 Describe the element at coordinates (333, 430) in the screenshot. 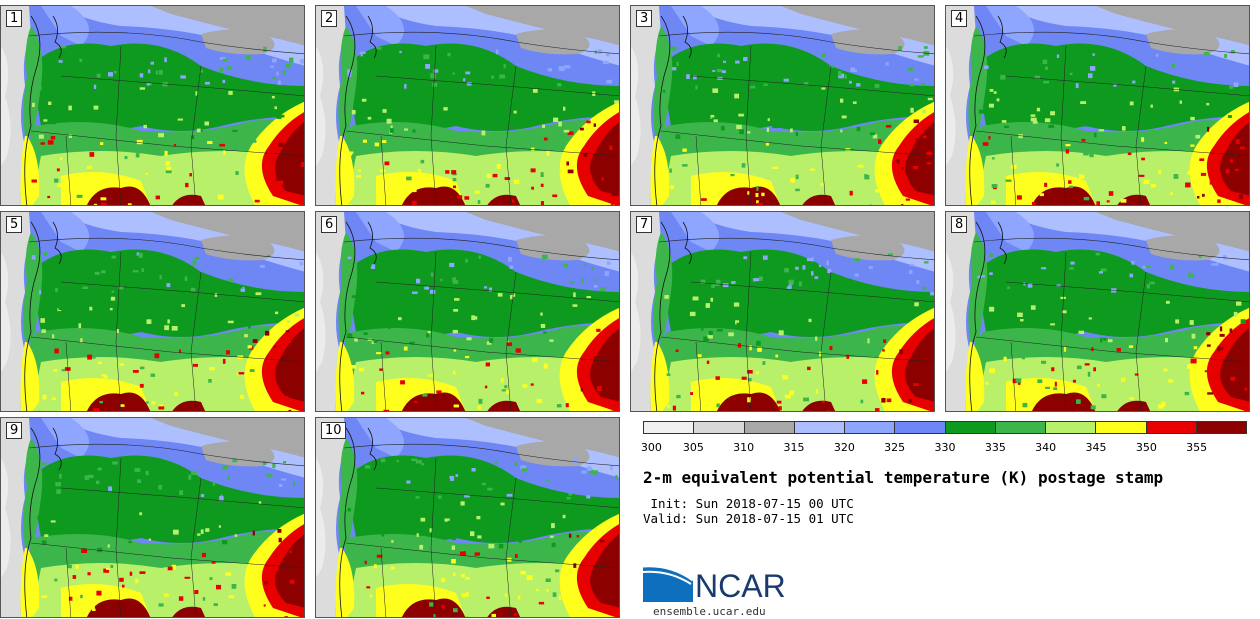

I see `stamp-number: 10` at that location.